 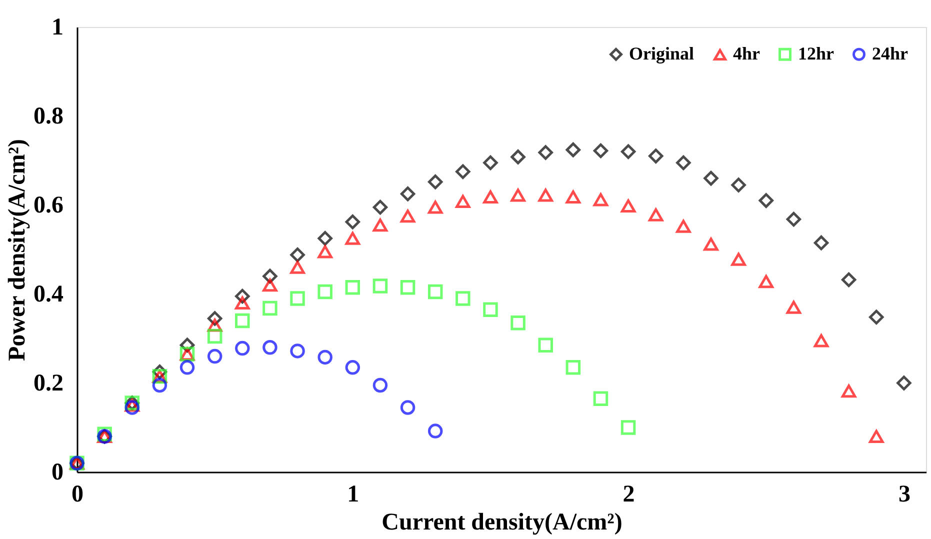 What do you see at coordinates (816, 53) in the screenshot?
I see `legend-label: 12hr` at bounding box center [816, 53].